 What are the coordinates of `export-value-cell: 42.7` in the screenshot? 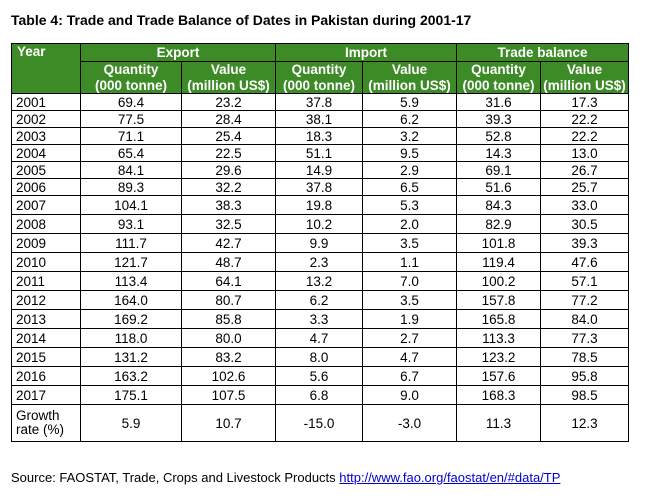 It's located at (228, 243).